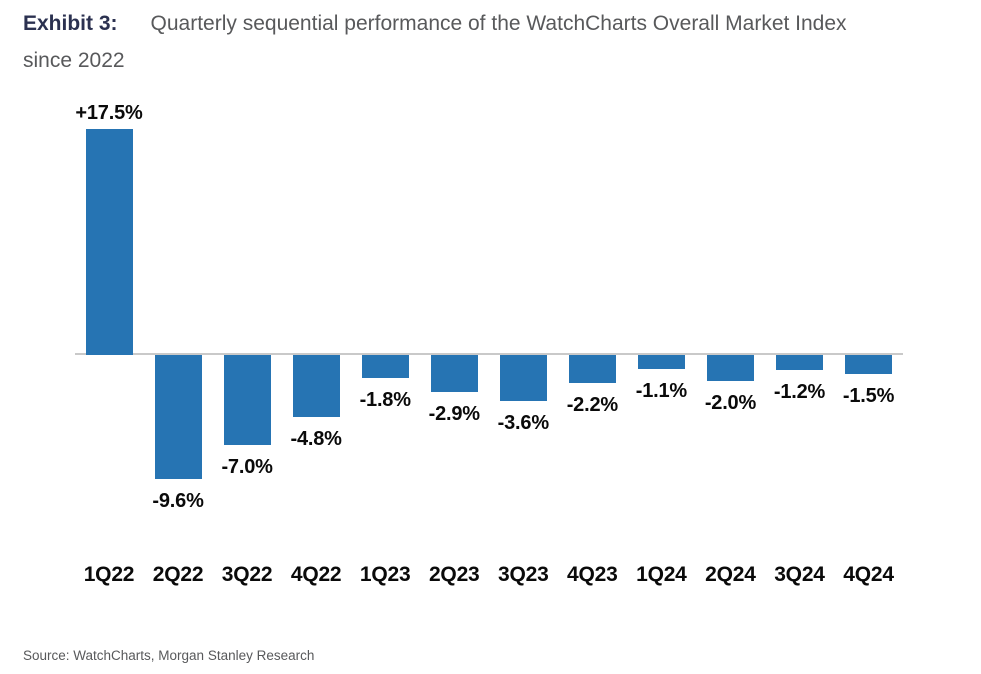 The width and height of the screenshot is (981, 674). What do you see at coordinates (385, 574) in the screenshot?
I see `x-label-1q23: 1Q23` at bounding box center [385, 574].